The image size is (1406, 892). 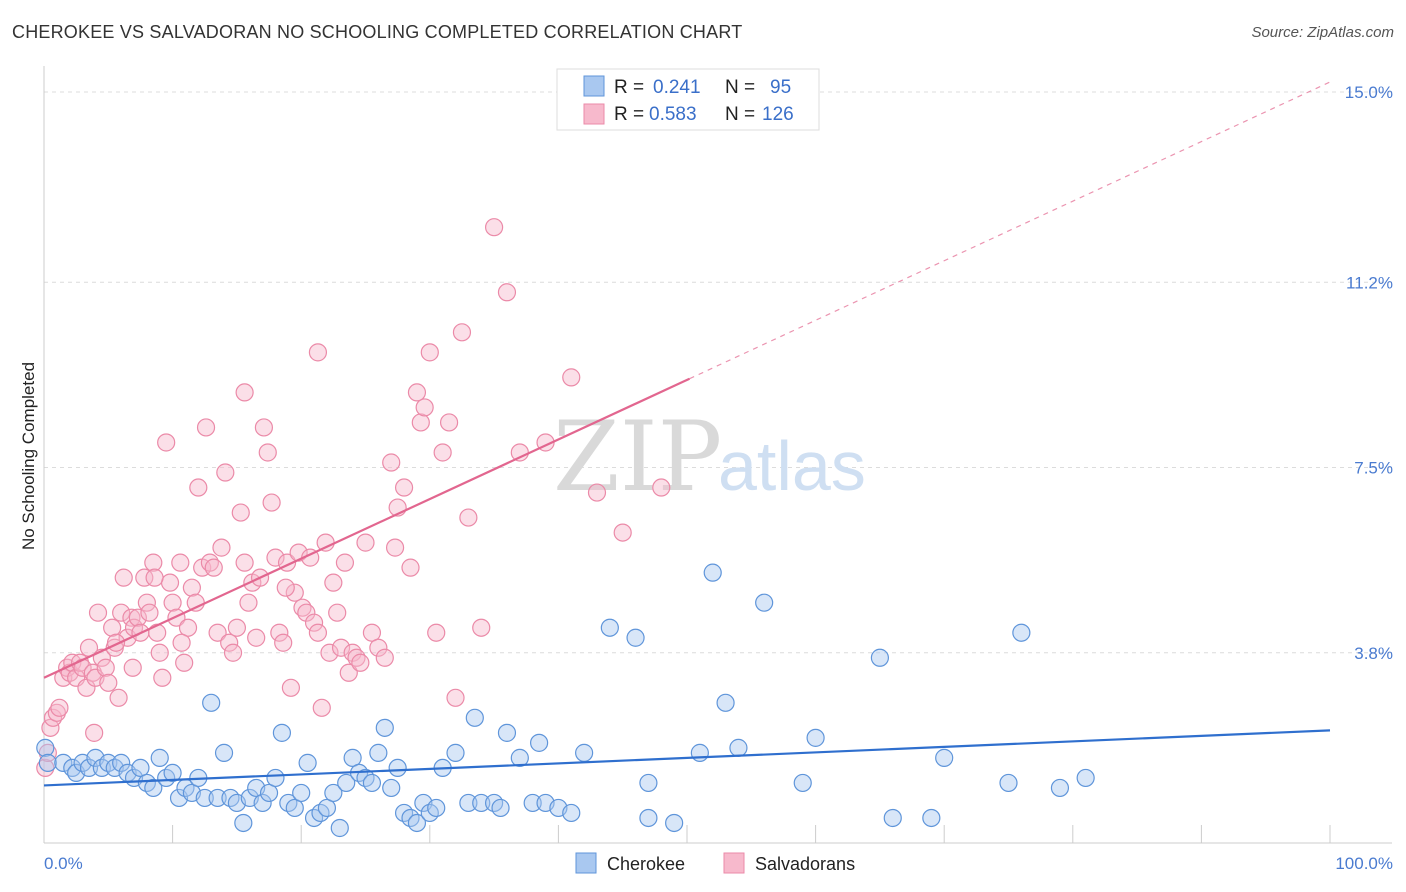 I want to click on legend-swatch-salvadoran, so click(x=594, y=114).